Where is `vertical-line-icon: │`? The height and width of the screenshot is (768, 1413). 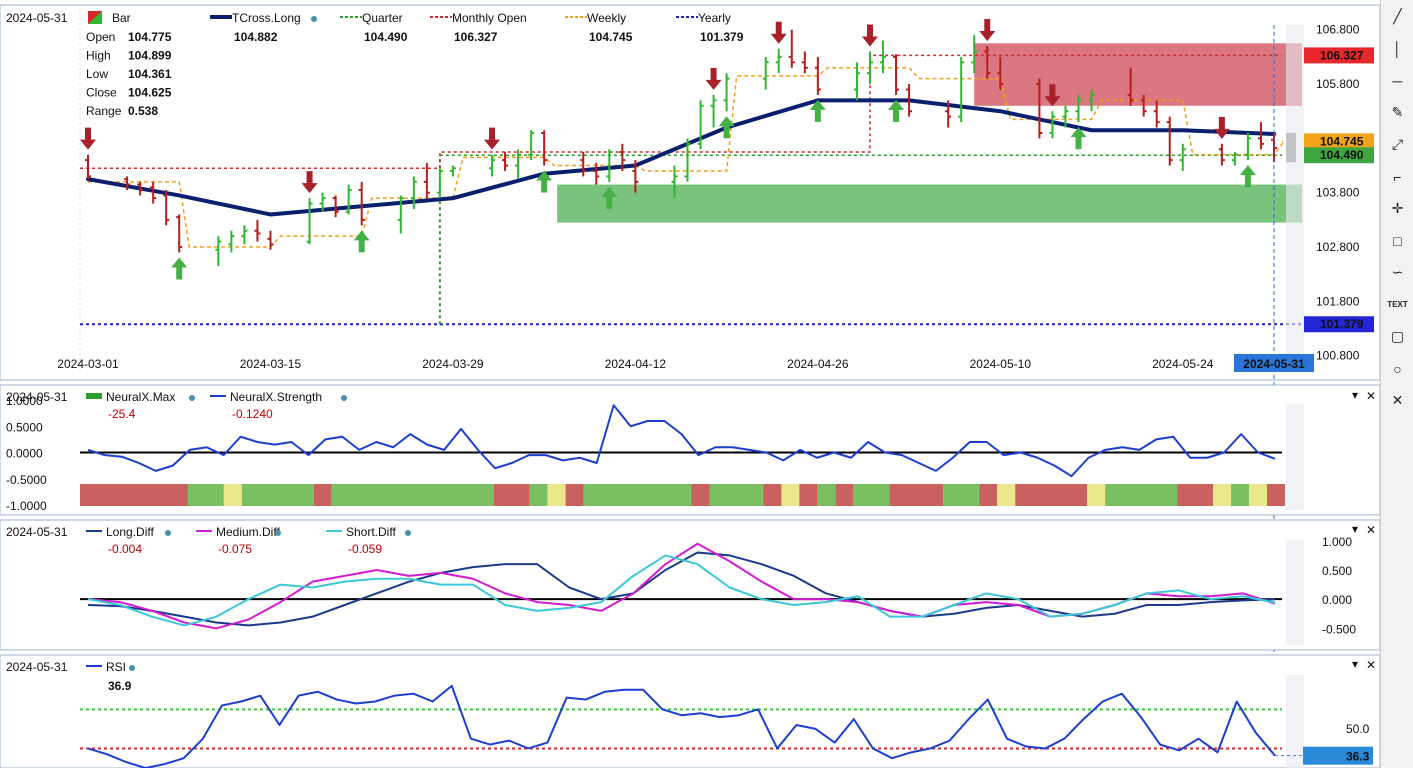 vertical-line-icon: │ is located at coordinates (1397, 48).